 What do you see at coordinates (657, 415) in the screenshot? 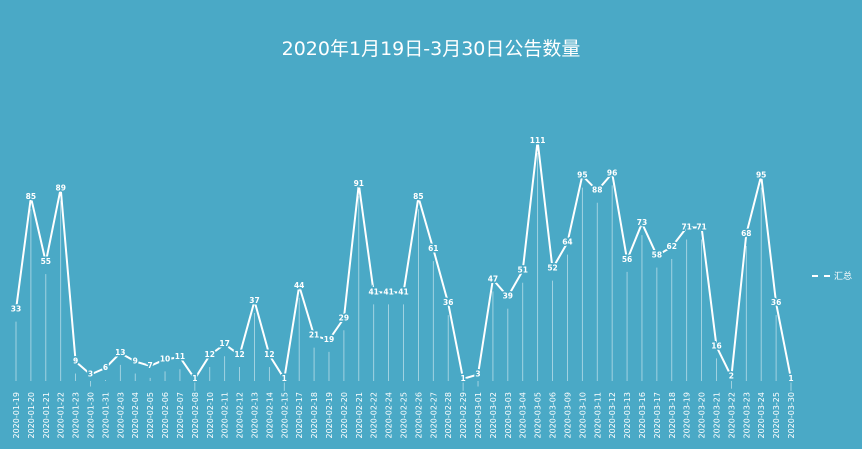
I see `x-tick-label: 2020-03-17` at bounding box center [657, 415].